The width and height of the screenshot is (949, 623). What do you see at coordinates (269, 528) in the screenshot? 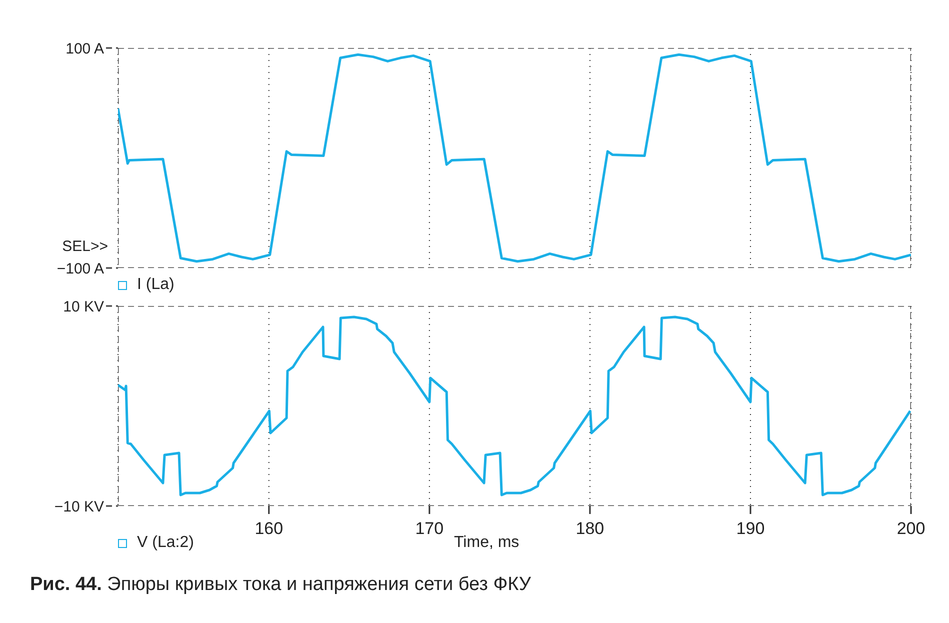
I see `x-tick-label: 160` at bounding box center [269, 528].